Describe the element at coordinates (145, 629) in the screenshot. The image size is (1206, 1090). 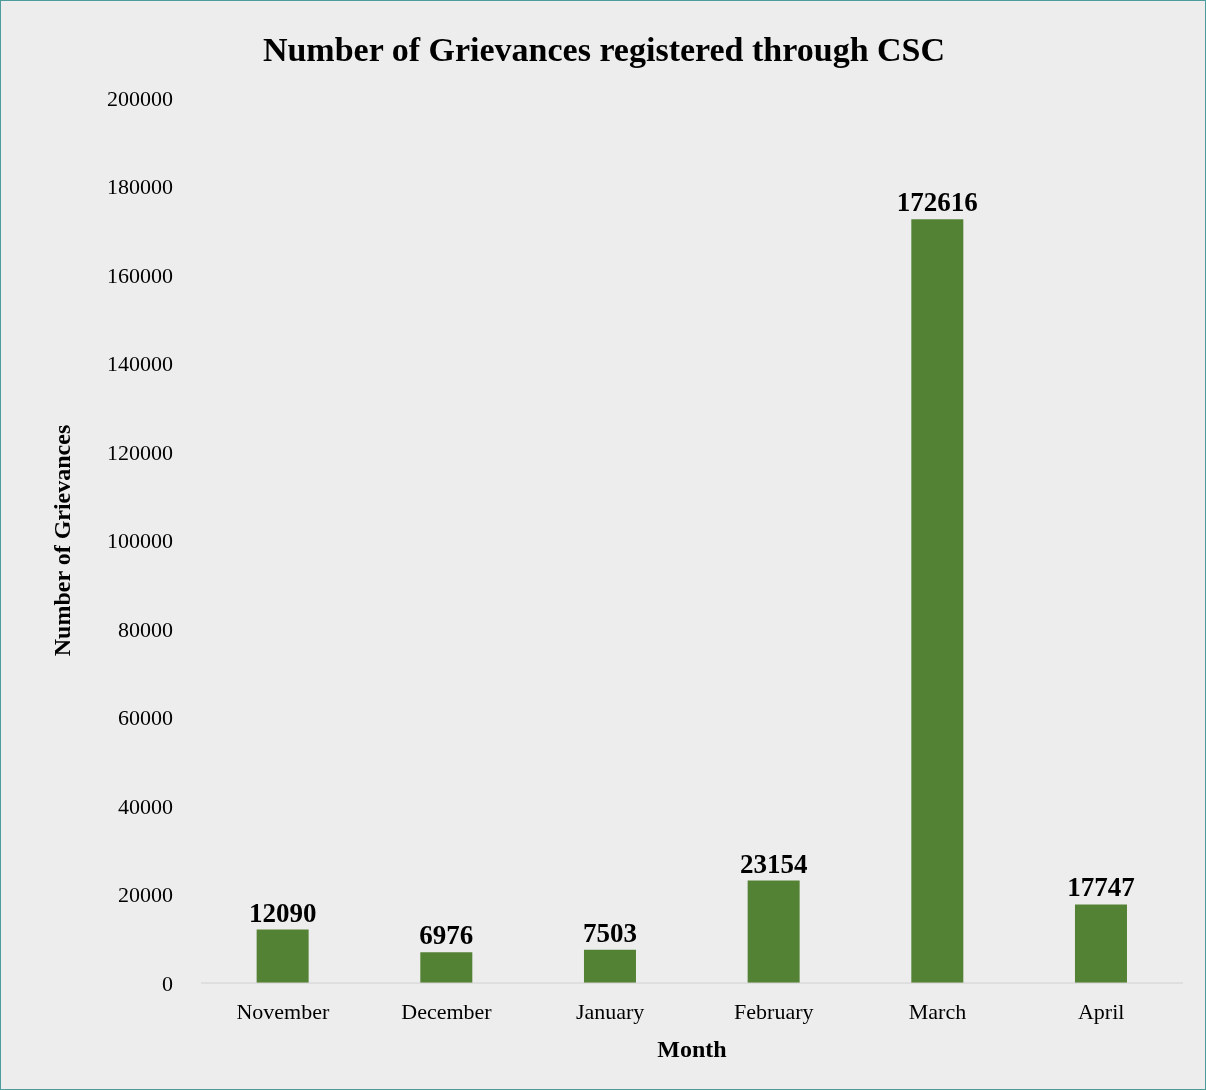
I see `y-tick-label: 80000` at that location.